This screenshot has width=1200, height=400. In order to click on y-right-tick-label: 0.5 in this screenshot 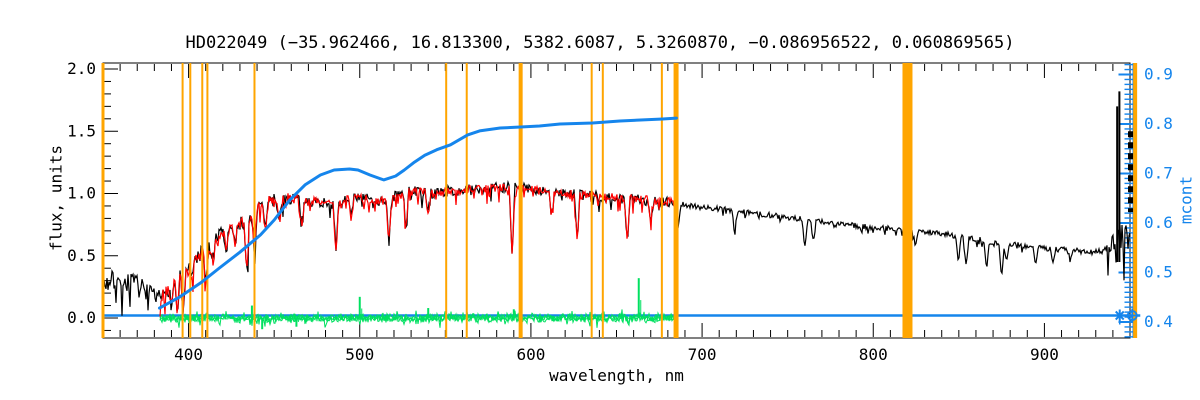, I will do `click(1158, 272)`.